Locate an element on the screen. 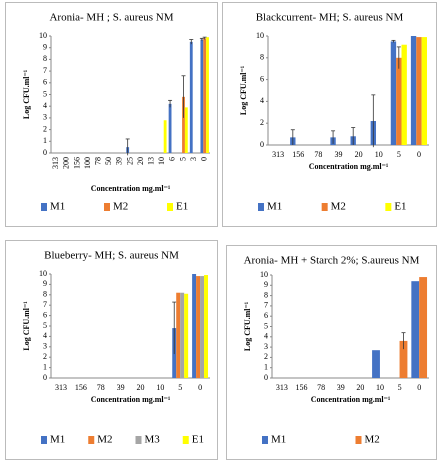  chart-title: Blueberry- MH; S. aureus NM is located at coordinates (111, 256).